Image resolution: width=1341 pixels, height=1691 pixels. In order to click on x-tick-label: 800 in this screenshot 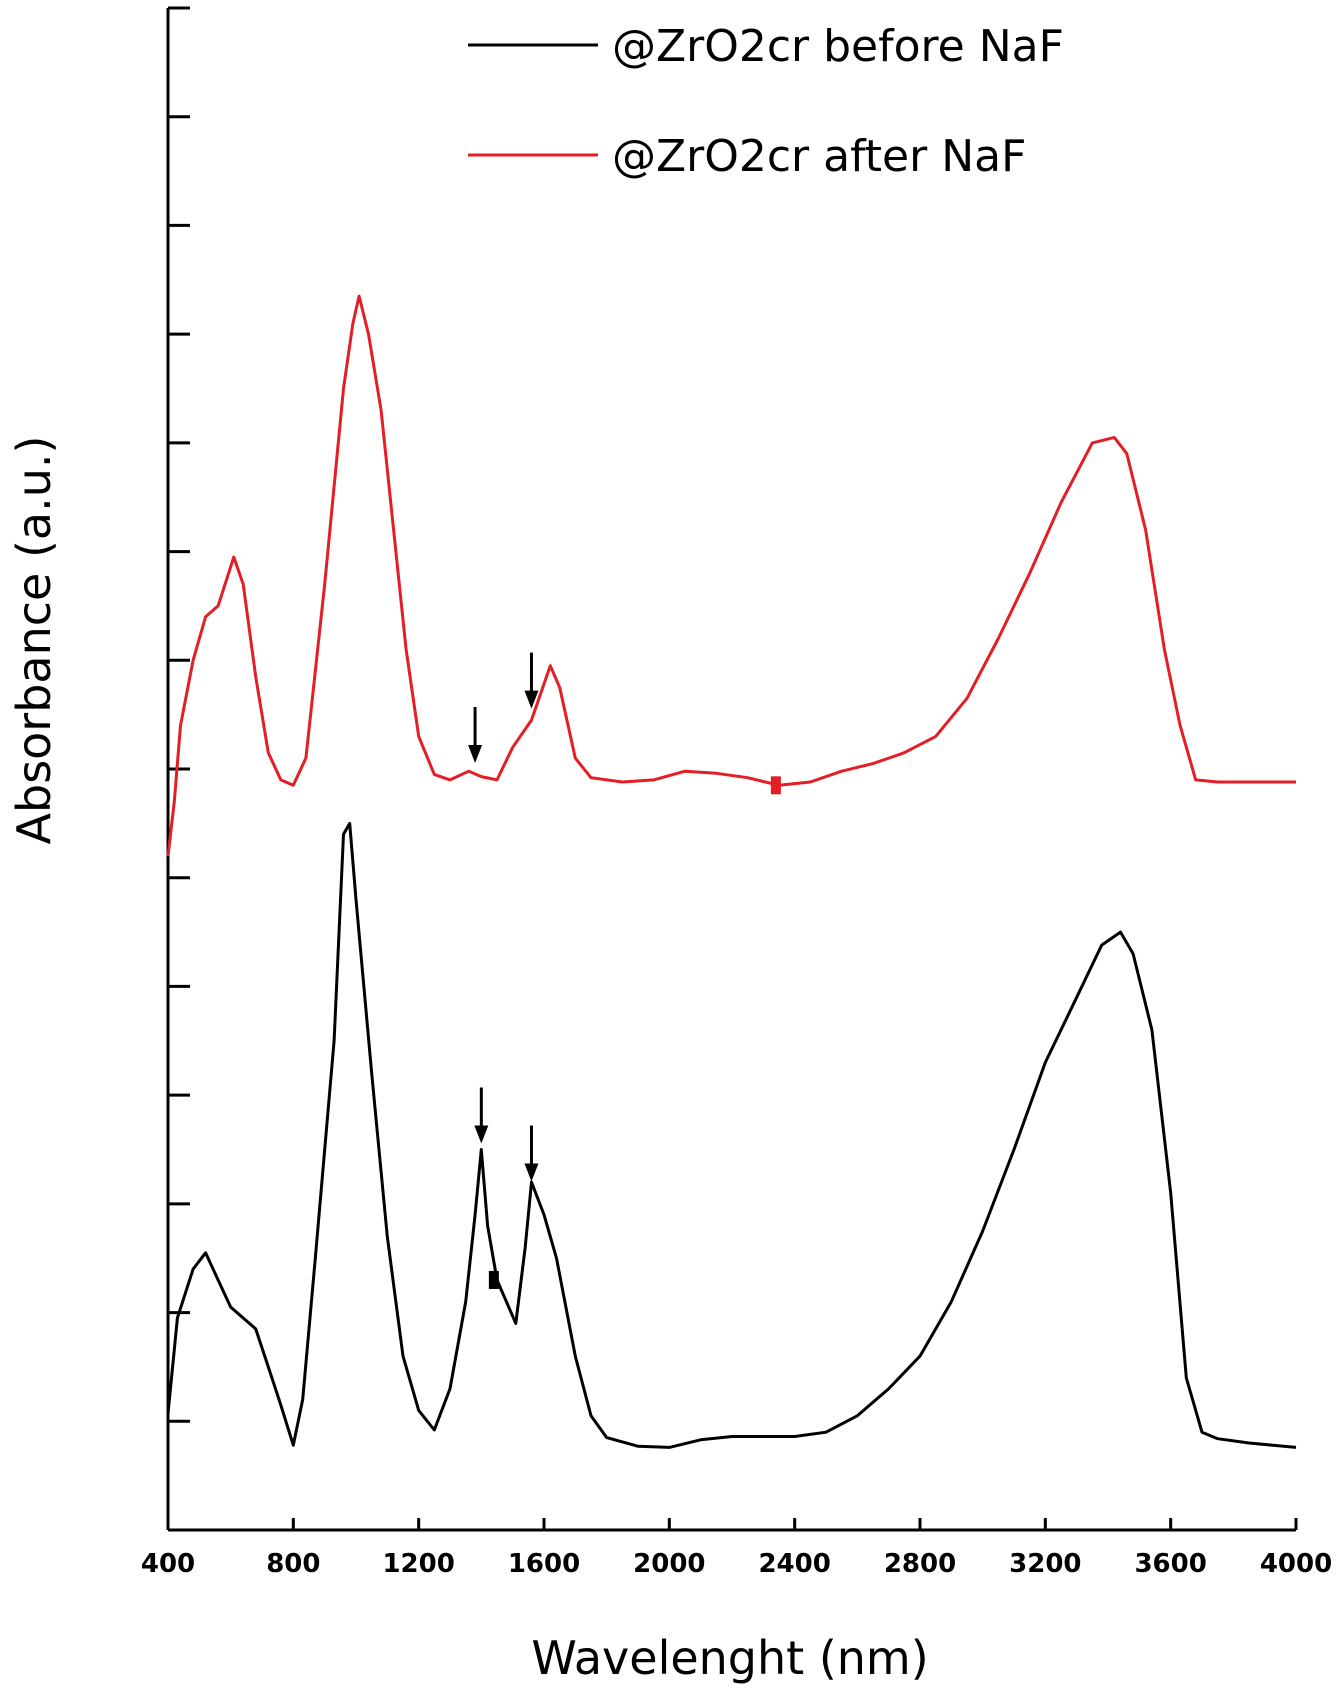, I will do `click(293, 1564)`.